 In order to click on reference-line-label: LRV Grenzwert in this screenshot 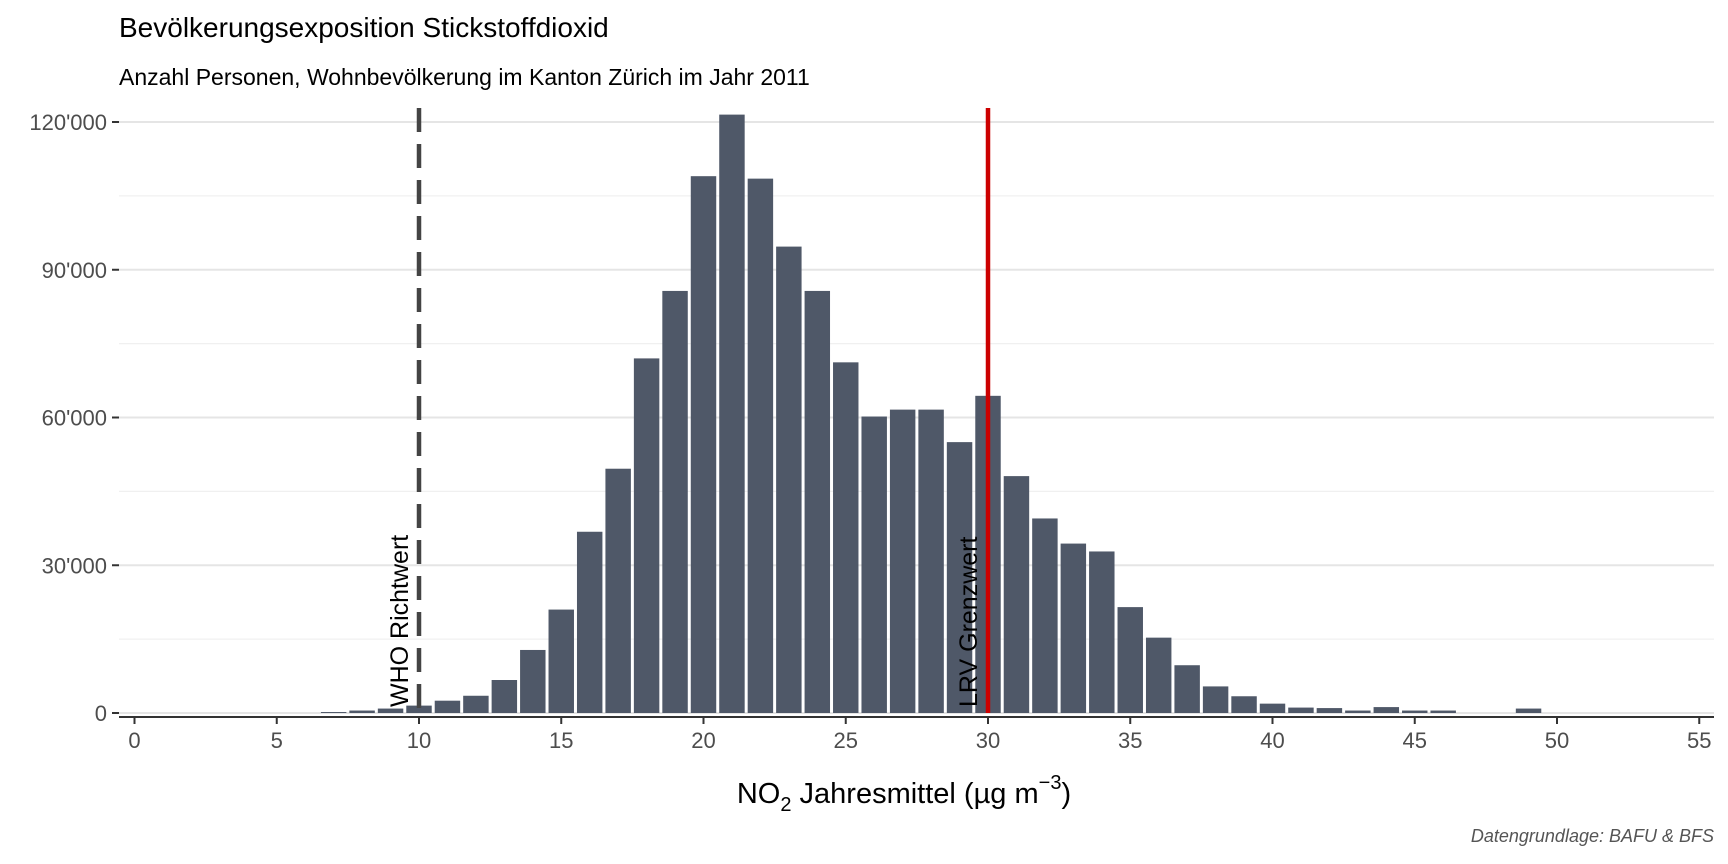, I will do `click(969, 622)`.